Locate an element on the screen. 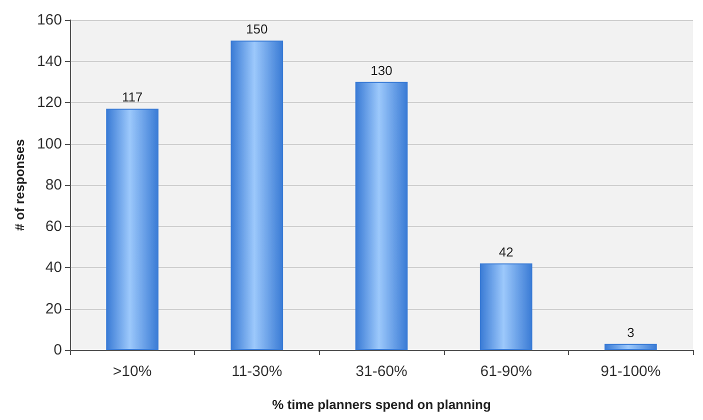  y-tick-label: 120 is located at coordinates (49, 102).